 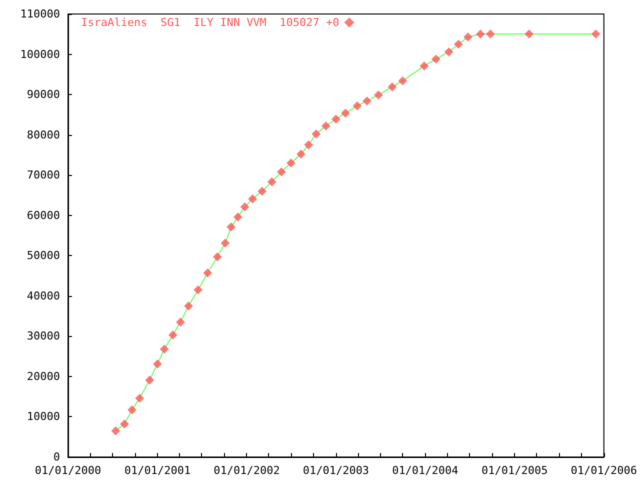 I want to click on y-tick-label: 50000, so click(x=43, y=255).